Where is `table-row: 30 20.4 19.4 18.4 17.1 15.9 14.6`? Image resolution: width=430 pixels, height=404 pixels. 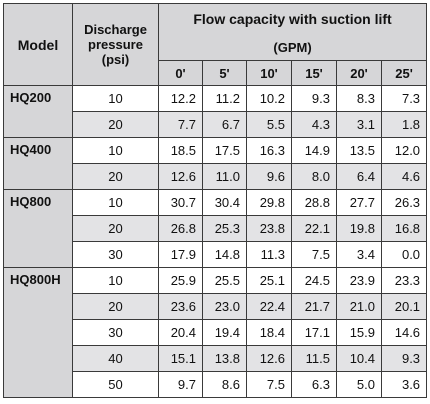 table-row: 30 20.4 19.4 18.4 17.1 15.9 14.6 is located at coordinates (216, 332).